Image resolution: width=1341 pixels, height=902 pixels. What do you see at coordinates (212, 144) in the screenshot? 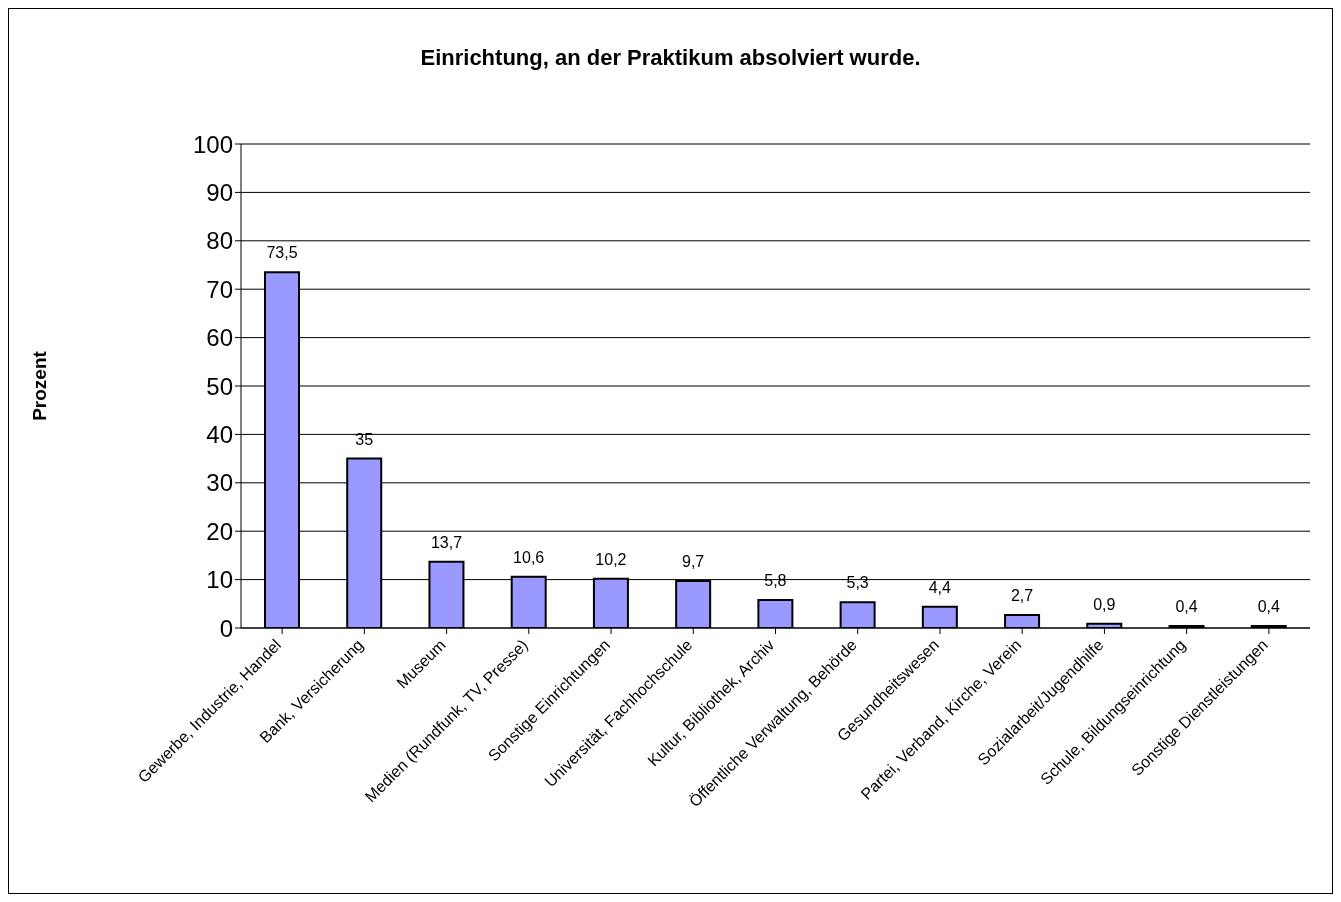
I see `y-tick-label: 100` at bounding box center [212, 144].